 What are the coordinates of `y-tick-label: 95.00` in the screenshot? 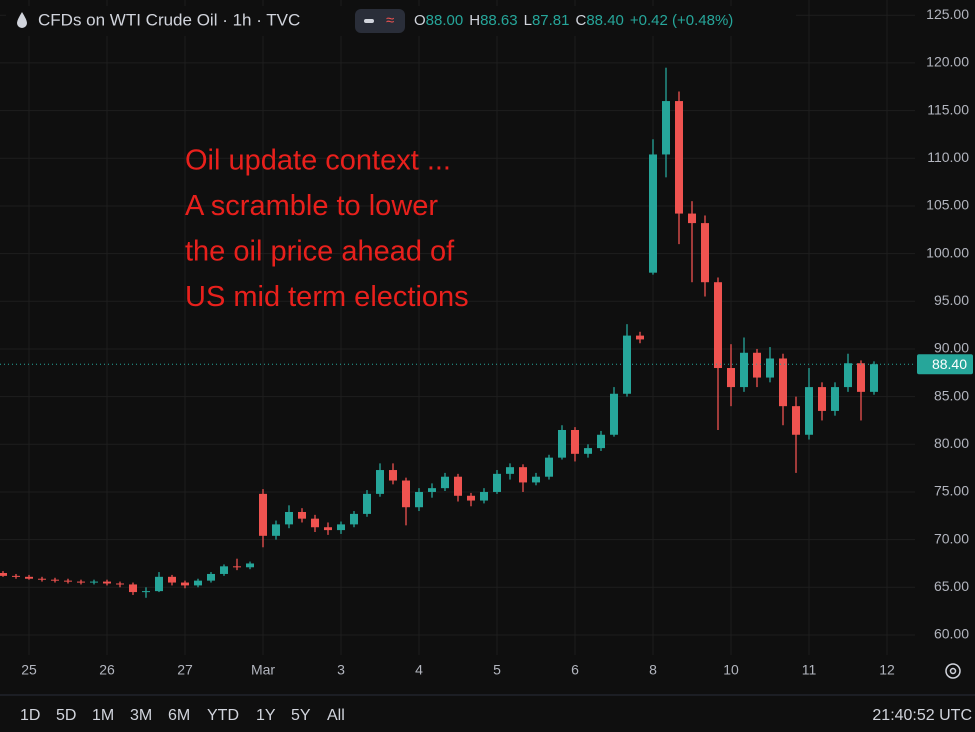 It's located at (951, 300).